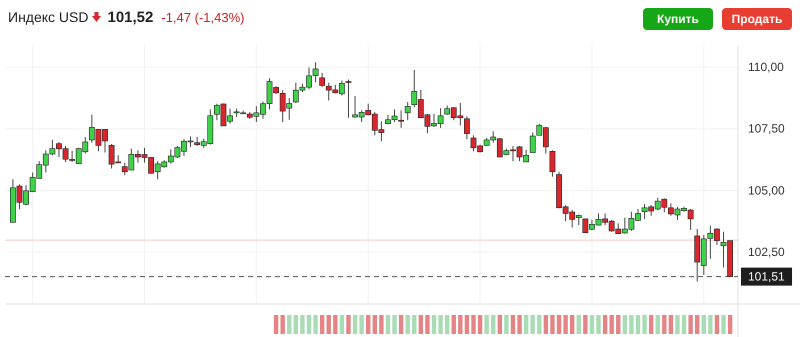 The image size is (800, 337). I want to click on text: -1,47 (-1,43%), so click(202, 17).